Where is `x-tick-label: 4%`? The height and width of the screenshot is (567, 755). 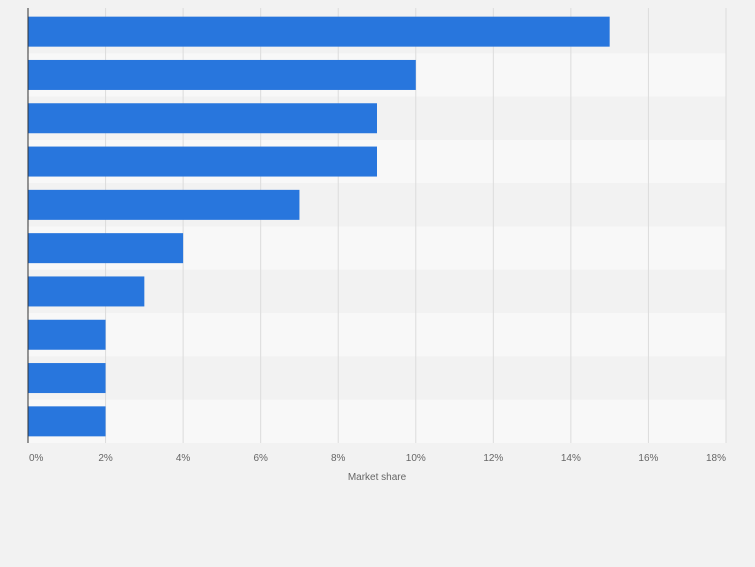
x-tick-label: 4% is located at coordinates (183, 458).